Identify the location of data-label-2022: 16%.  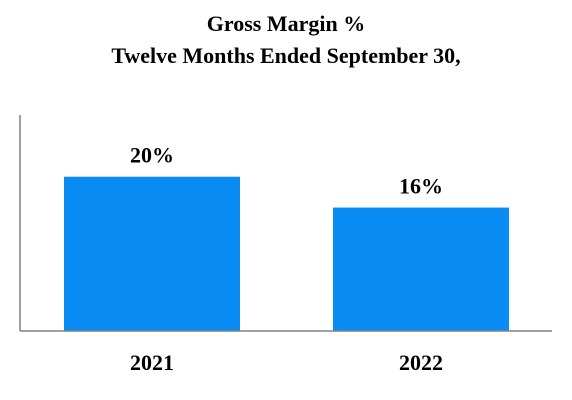
(421, 186).